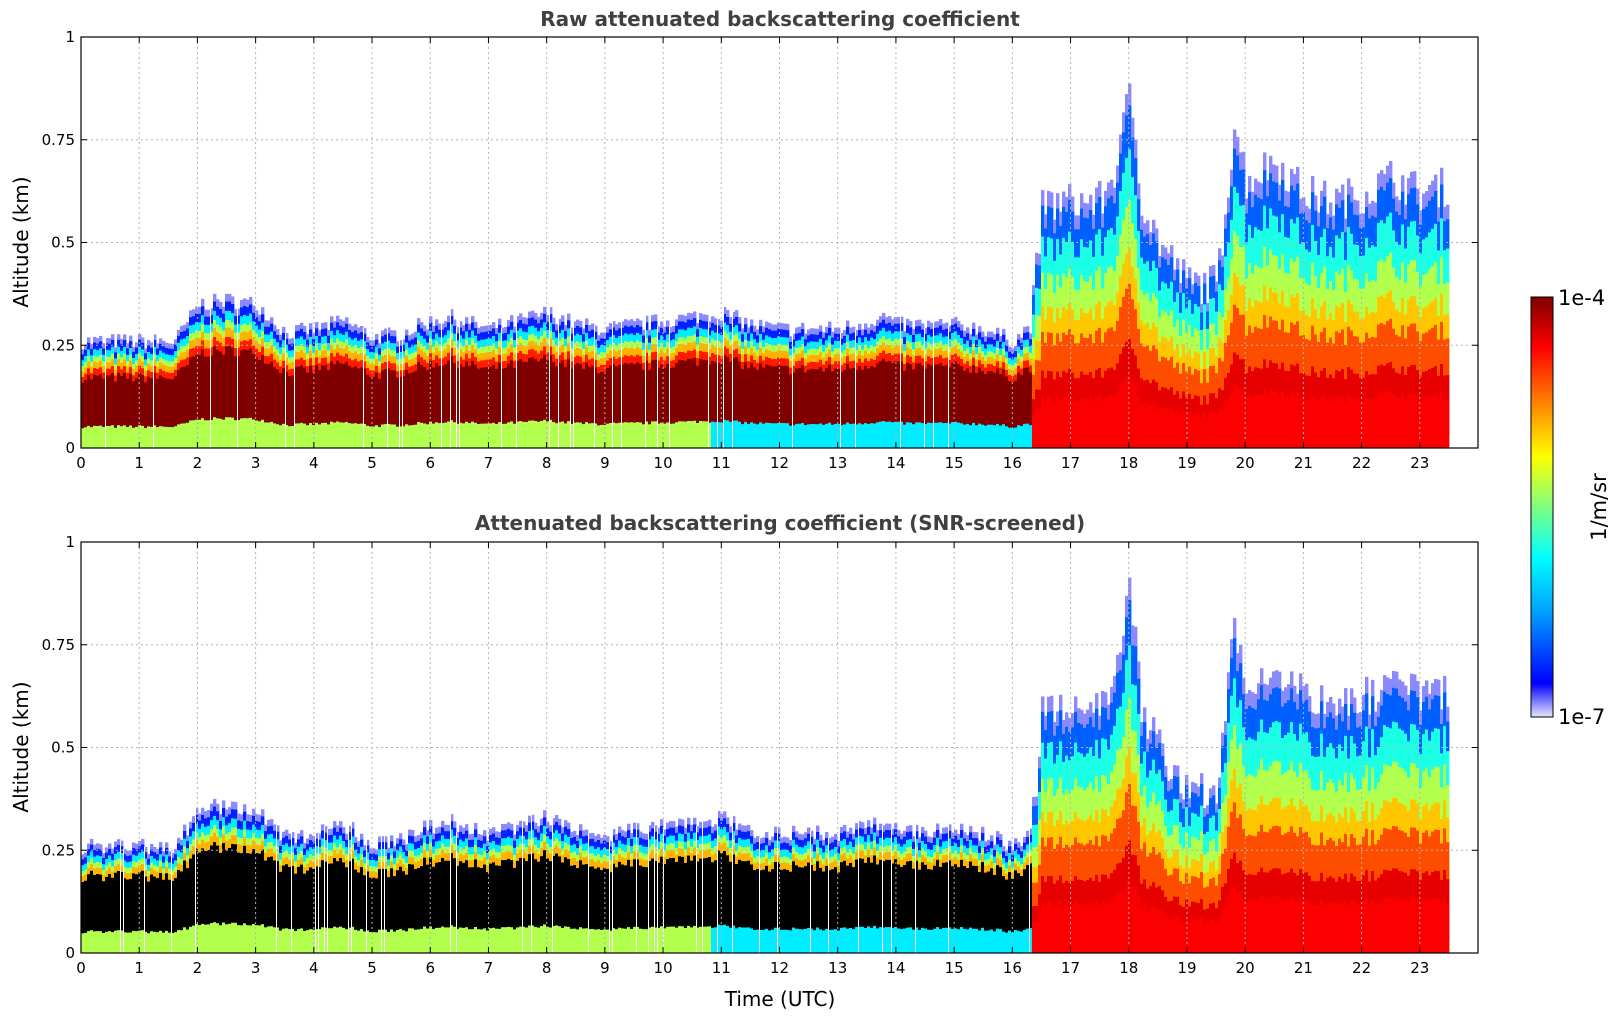 The height and width of the screenshot is (1020, 1621). I want to click on gap-line, so click(573, 384).